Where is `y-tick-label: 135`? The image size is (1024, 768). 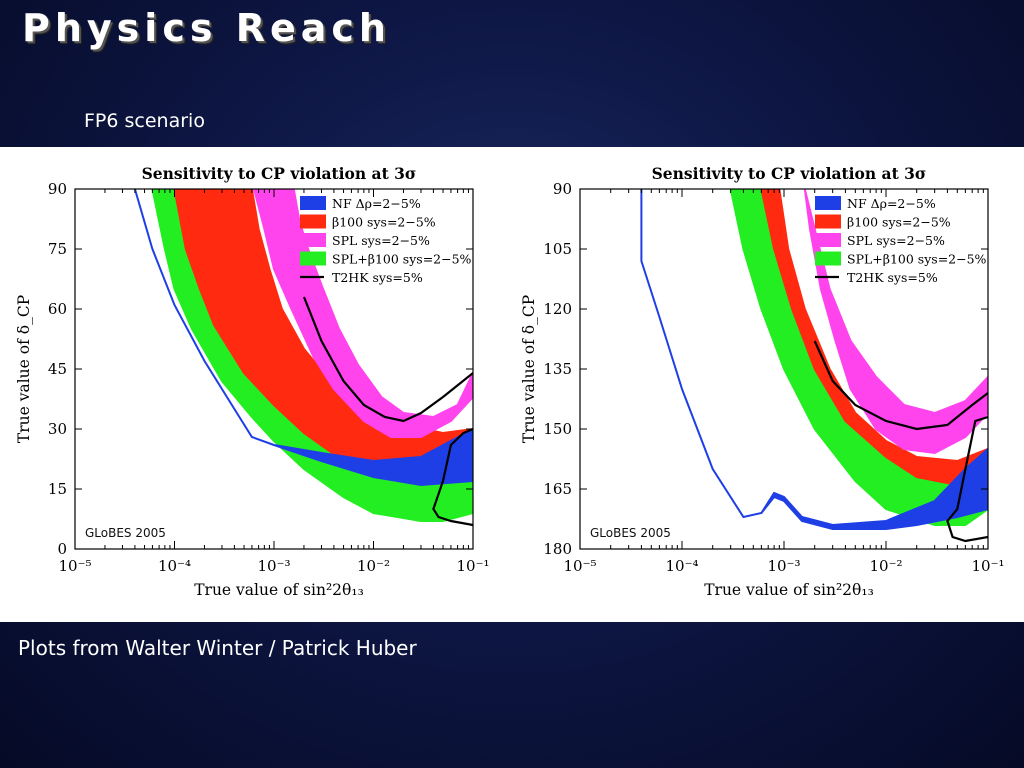 y-tick-label: 135 is located at coordinates (557, 369).